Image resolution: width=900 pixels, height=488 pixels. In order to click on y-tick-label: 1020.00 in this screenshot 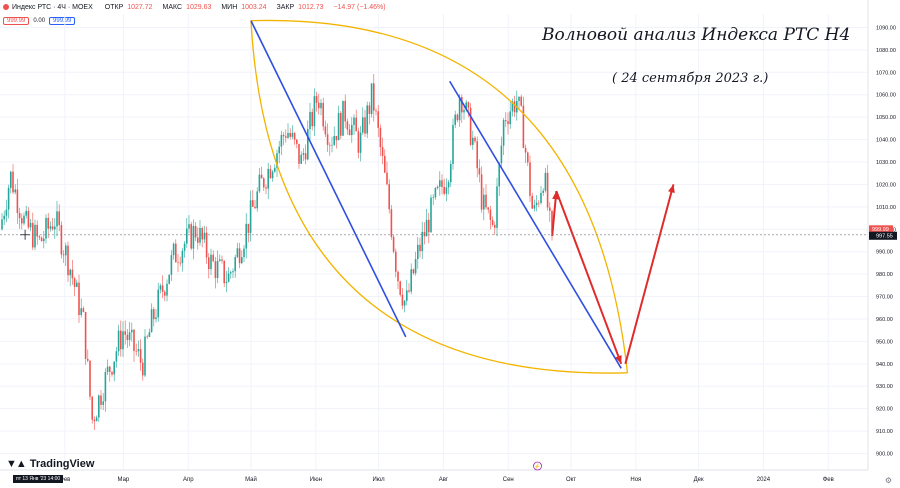, I will do `click(886, 185)`.